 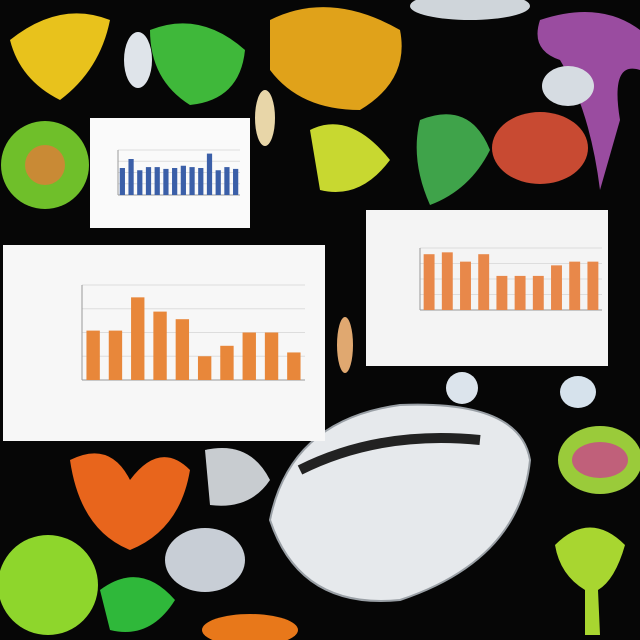 What do you see at coordinates (205, 560) in the screenshot?
I see `grey-stone` at bounding box center [205, 560].